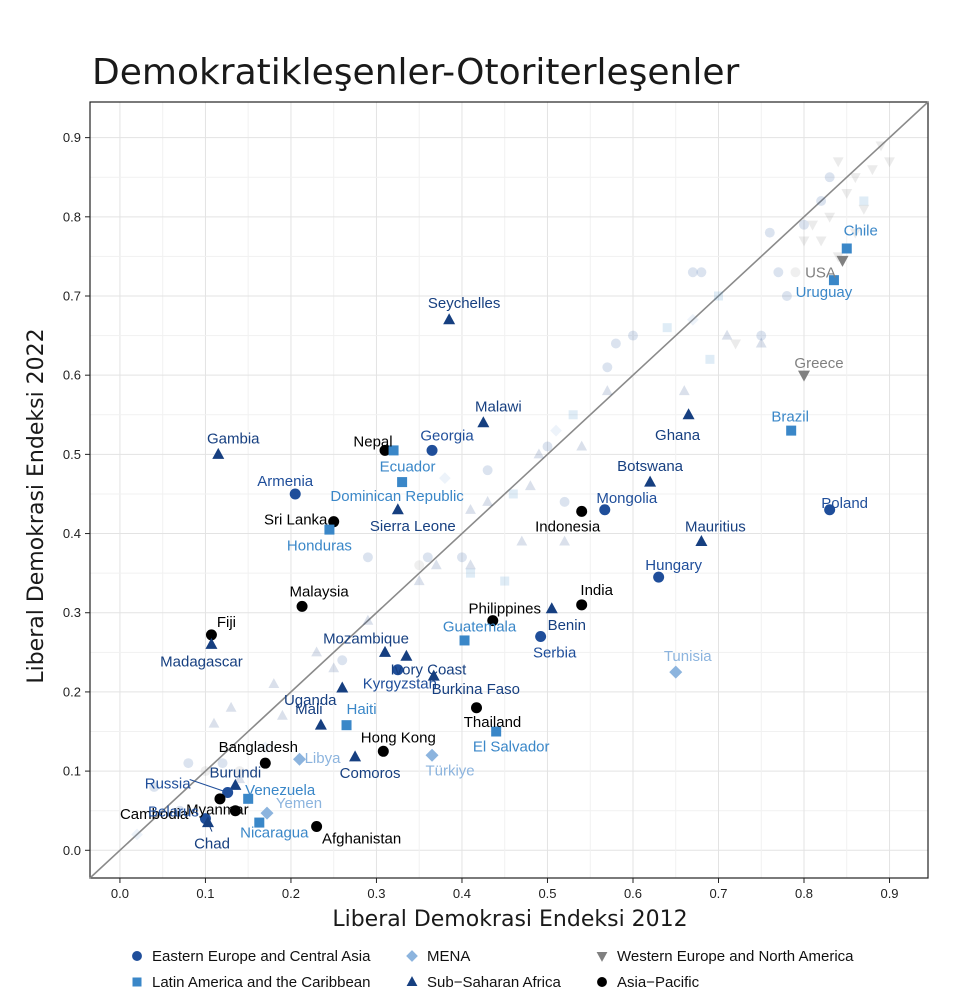 The width and height of the screenshot is (977, 1006). What do you see at coordinates (678, 435) in the screenshot?
I see `point-label: Ghana` at bounding box center [678, 435].